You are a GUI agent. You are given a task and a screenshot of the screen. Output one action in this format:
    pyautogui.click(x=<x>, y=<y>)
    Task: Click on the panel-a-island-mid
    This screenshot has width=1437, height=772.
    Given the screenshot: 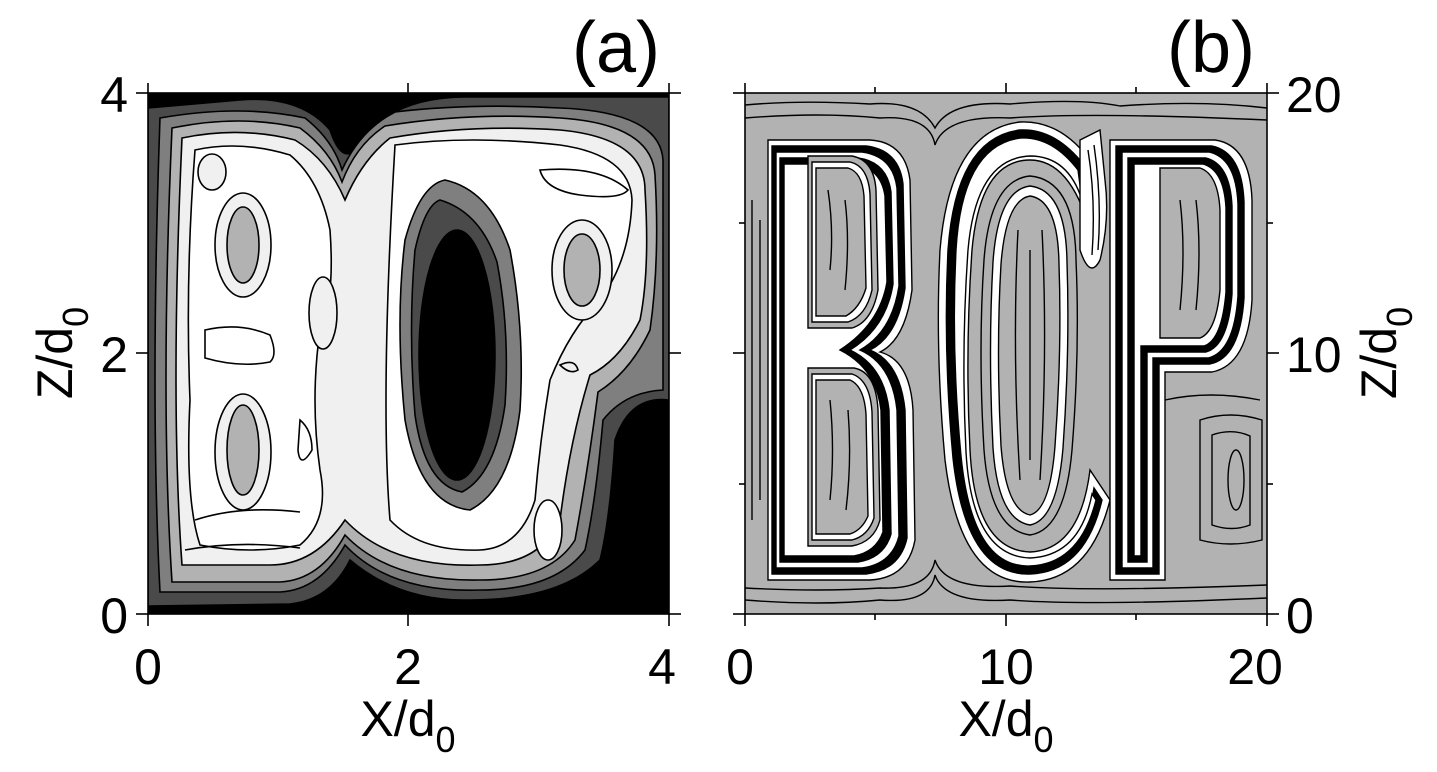 What is the action you would take?
    pyautogui.click(x=323, y=313)
    